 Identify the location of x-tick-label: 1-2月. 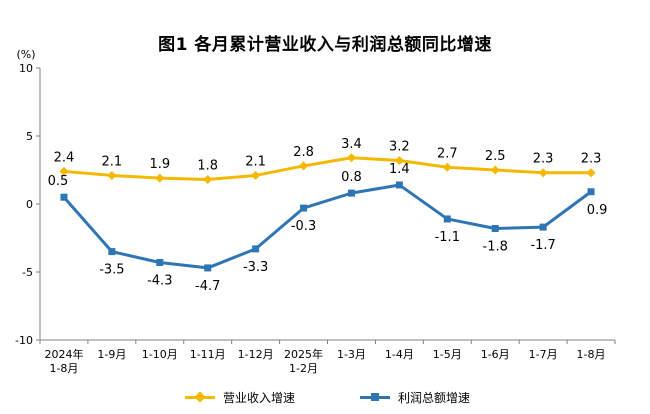
(303, 368).